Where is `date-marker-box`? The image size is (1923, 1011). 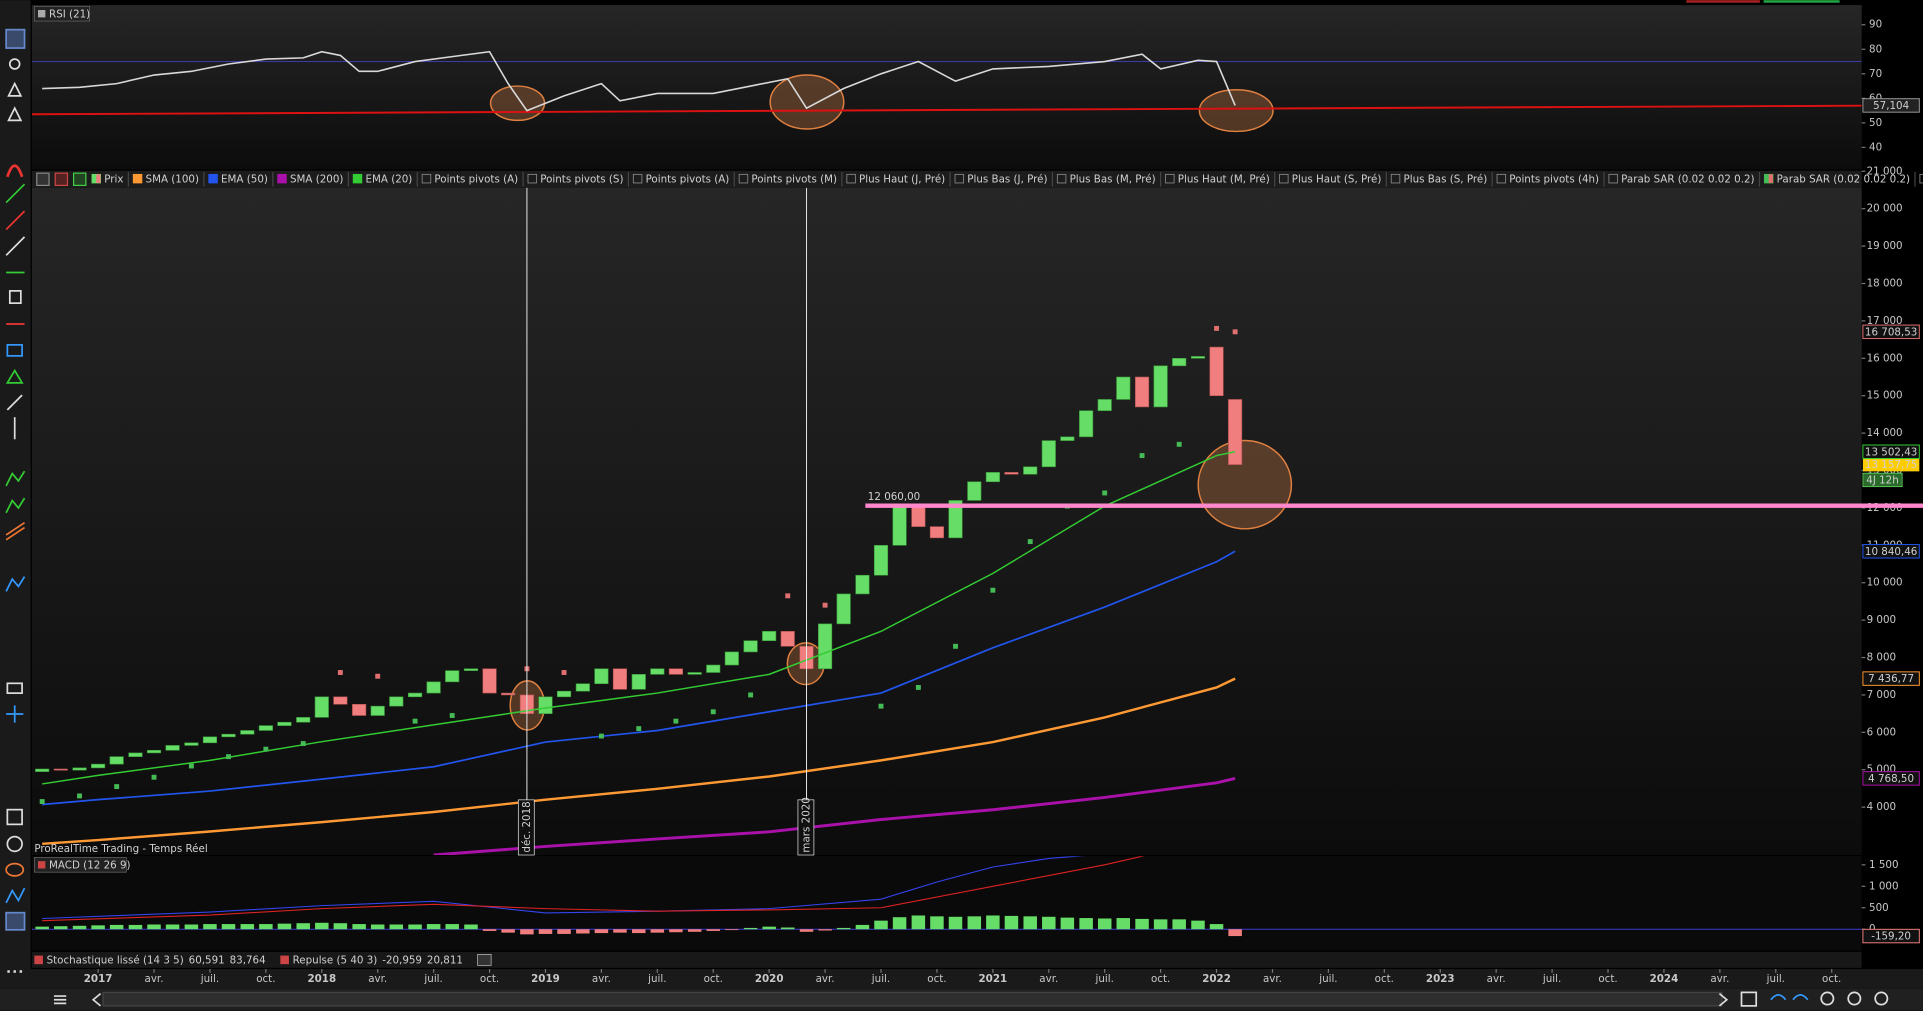
date-marker-box is located at coordinates (806, 827).